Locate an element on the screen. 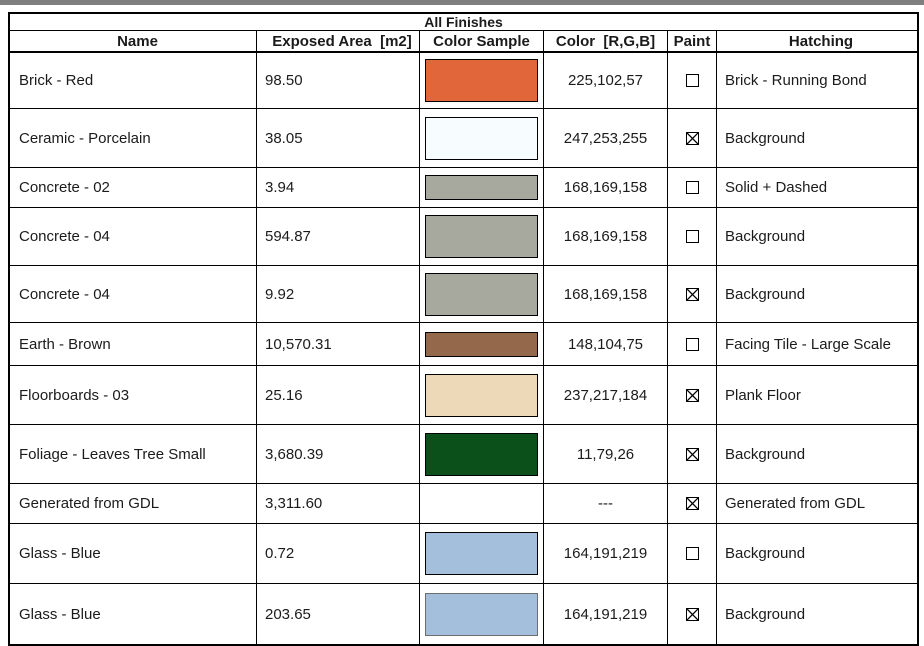 The height and width of the screenshot is (646, 924). table-row: Concrete - 04 594.87 168,169,158 Background is located at coordinates (463, 237).